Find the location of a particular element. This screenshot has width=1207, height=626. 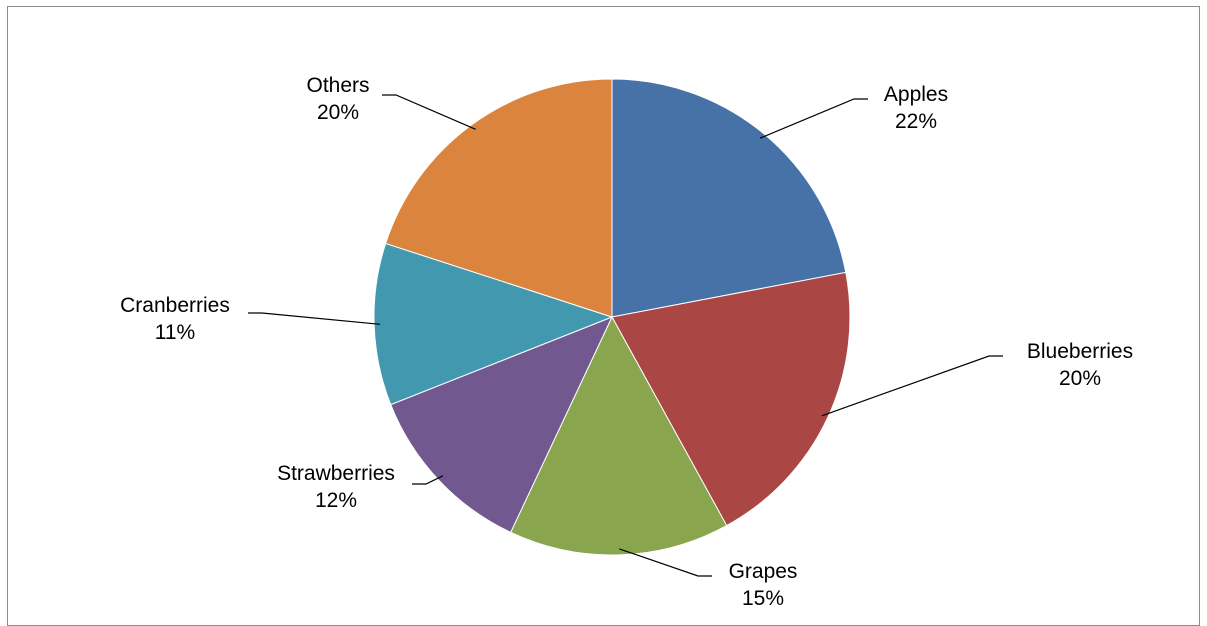

slice-percent-others: 20% is located at coordinates (338, 112).